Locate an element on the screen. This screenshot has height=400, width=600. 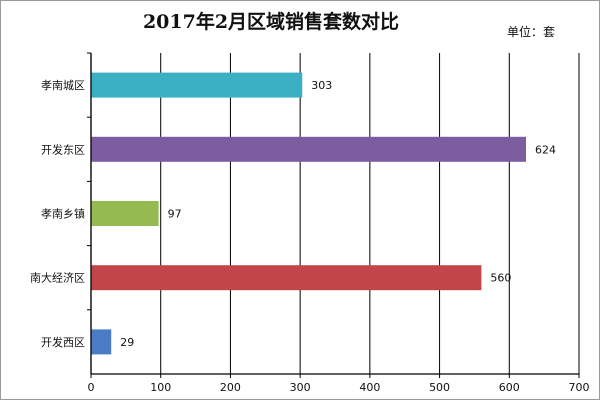
category-label: 孝南城区 is located at coordinates (63, 85).